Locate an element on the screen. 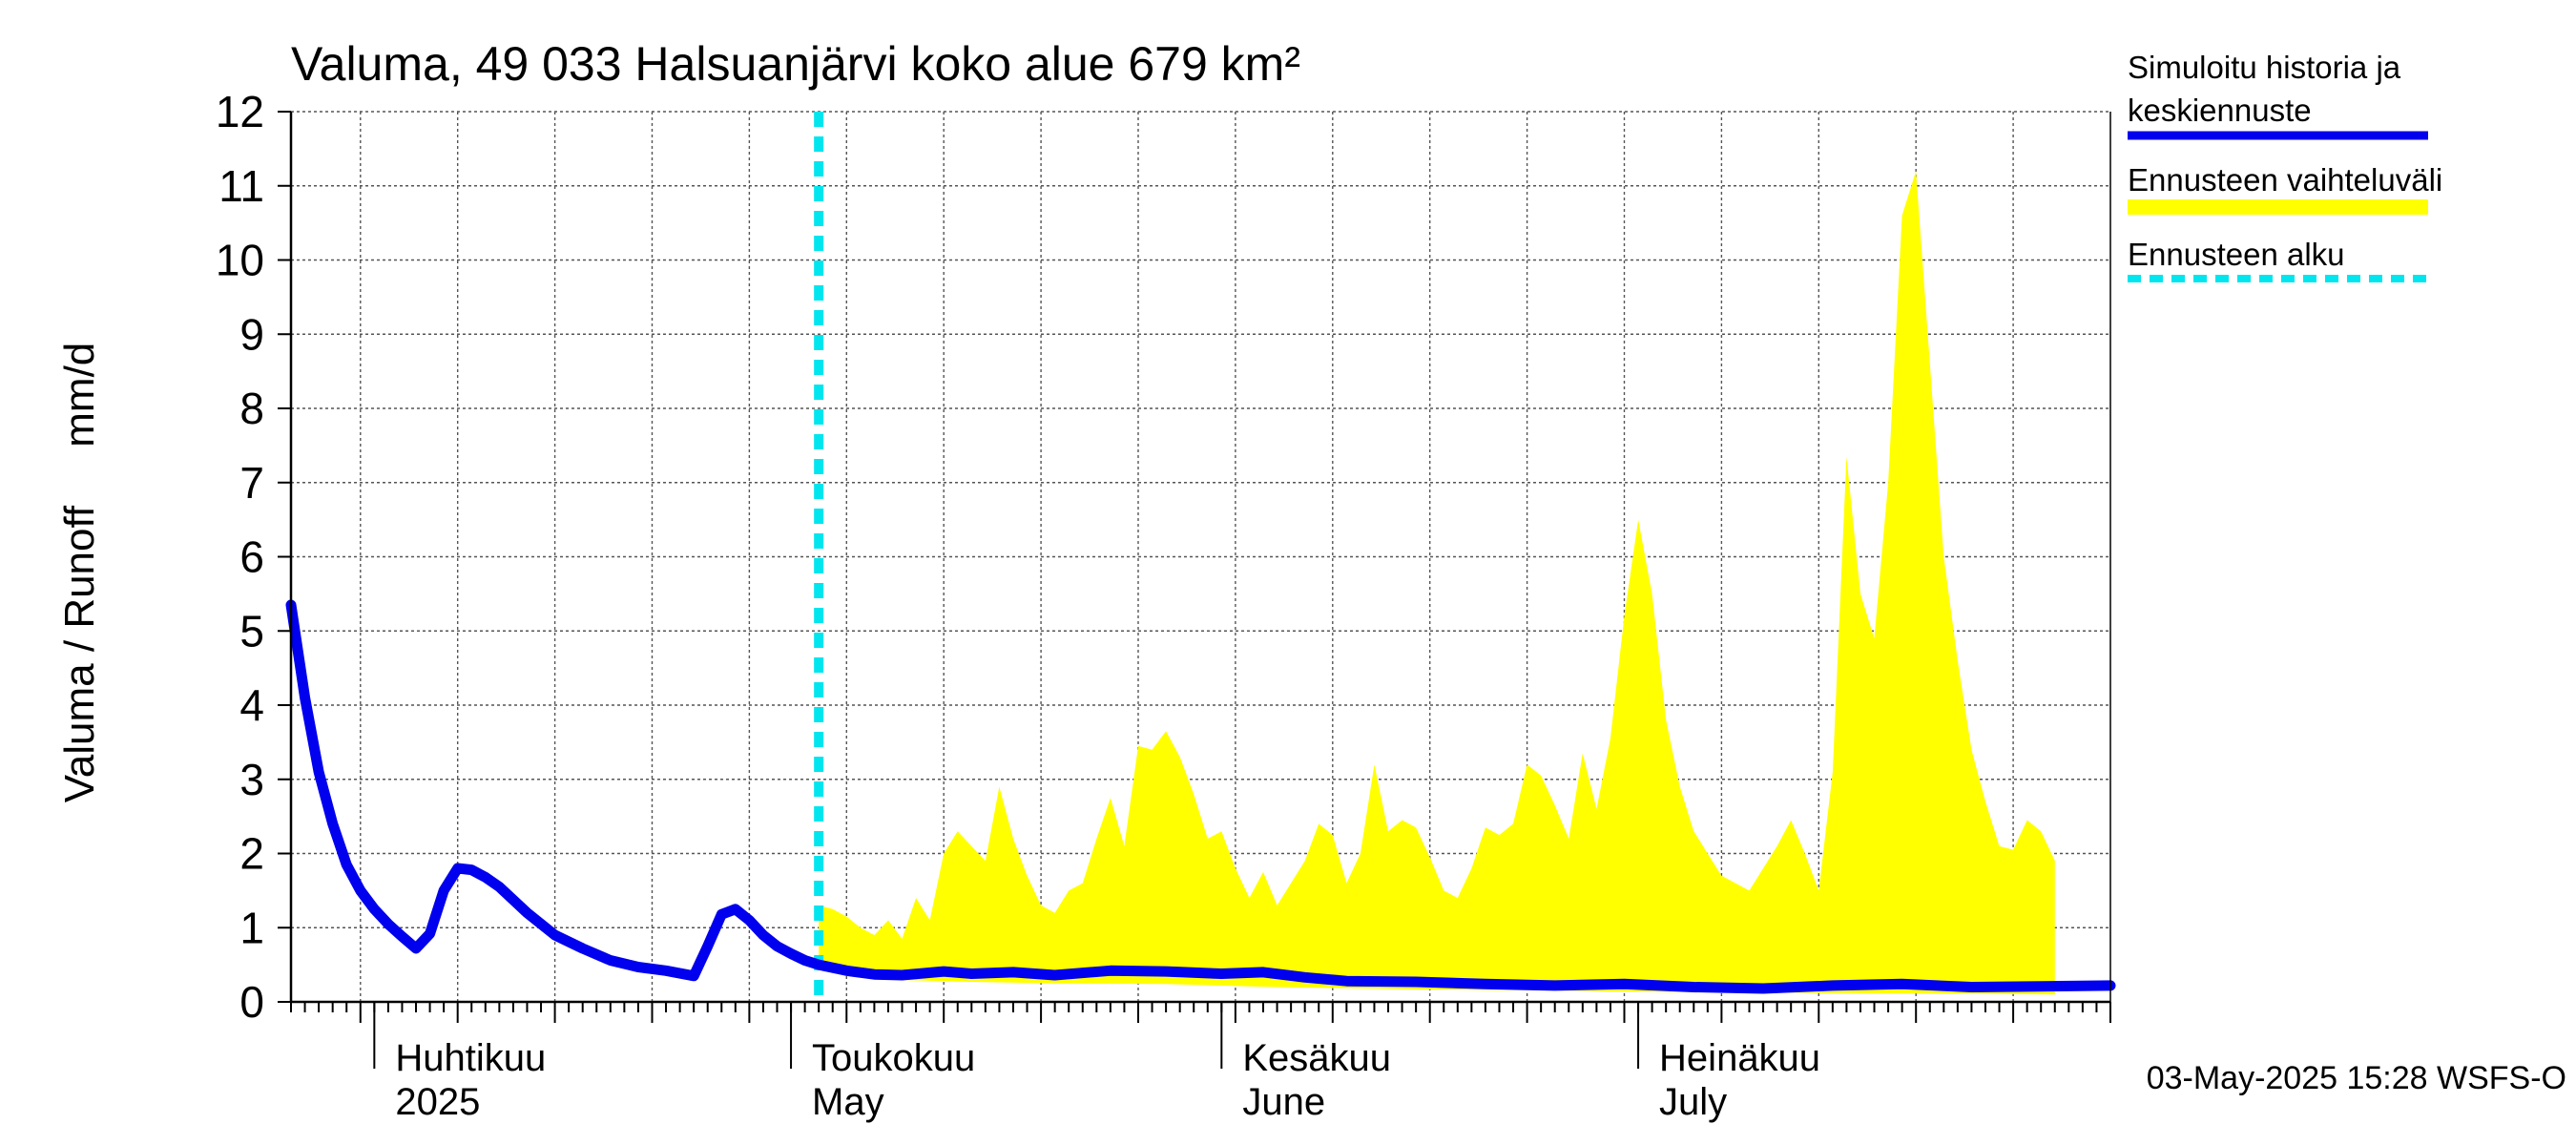 This screenshot has height=1145, width=2576. legend-label: Simuloitu historia ja is located at coordinates (2264, 67).